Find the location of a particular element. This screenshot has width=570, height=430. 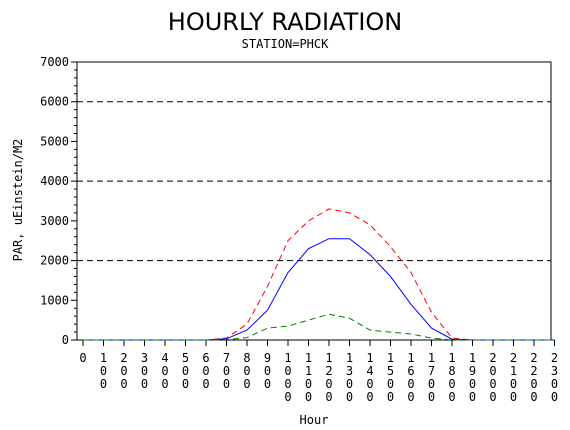

y-tick-label-3000: 3000 is located at coordinates (54, 221).